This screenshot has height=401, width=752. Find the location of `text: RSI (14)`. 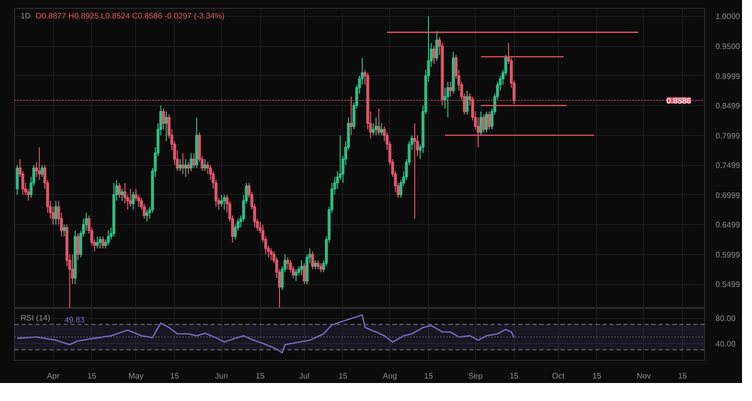

text: RSI (14) is located at coordinates (35, 318).